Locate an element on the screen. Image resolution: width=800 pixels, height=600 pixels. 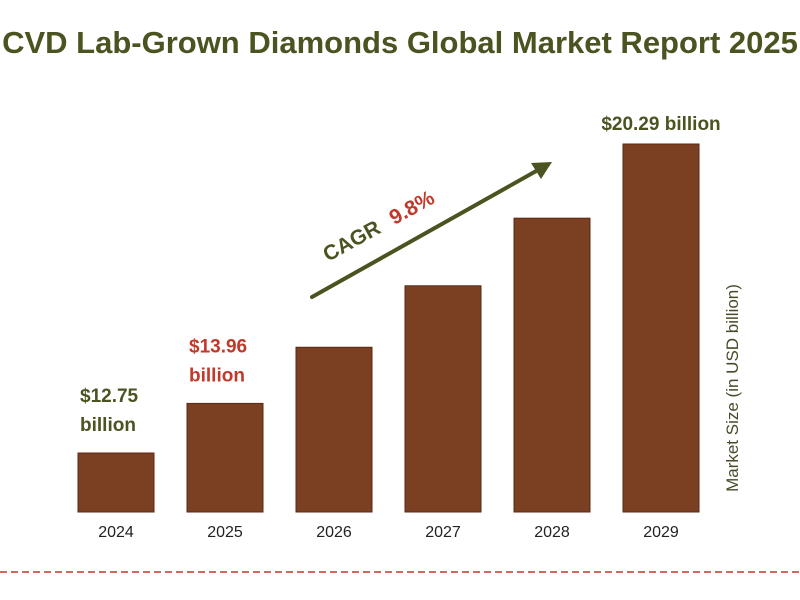
y-axis-label: Market Size (in USD billion) is located at coordinates (732, 388).